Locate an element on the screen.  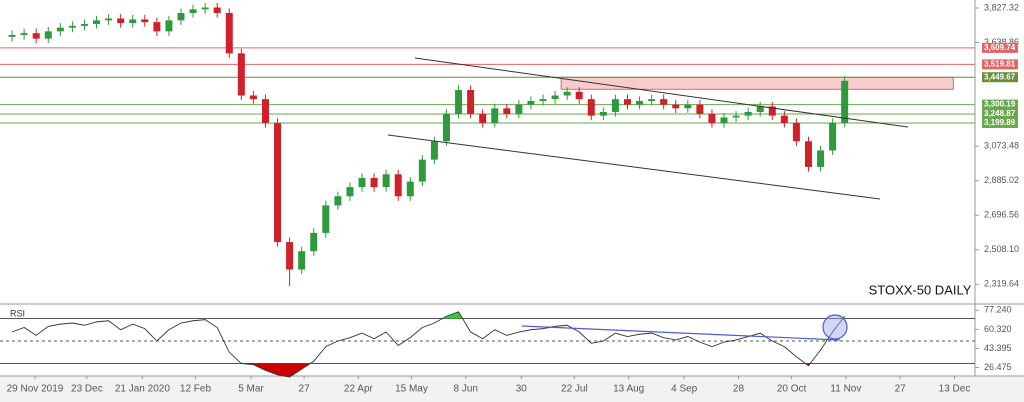
level-label: 3,248.87 is located at coordinates (1000, 113).